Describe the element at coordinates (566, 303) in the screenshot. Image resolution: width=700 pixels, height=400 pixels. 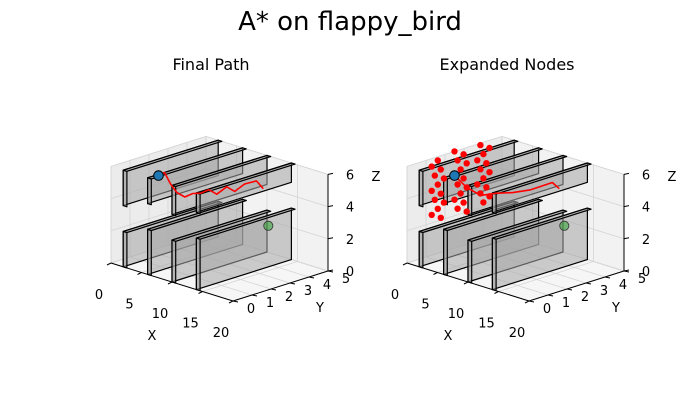
I see `y-tick-label: 1` at that location.